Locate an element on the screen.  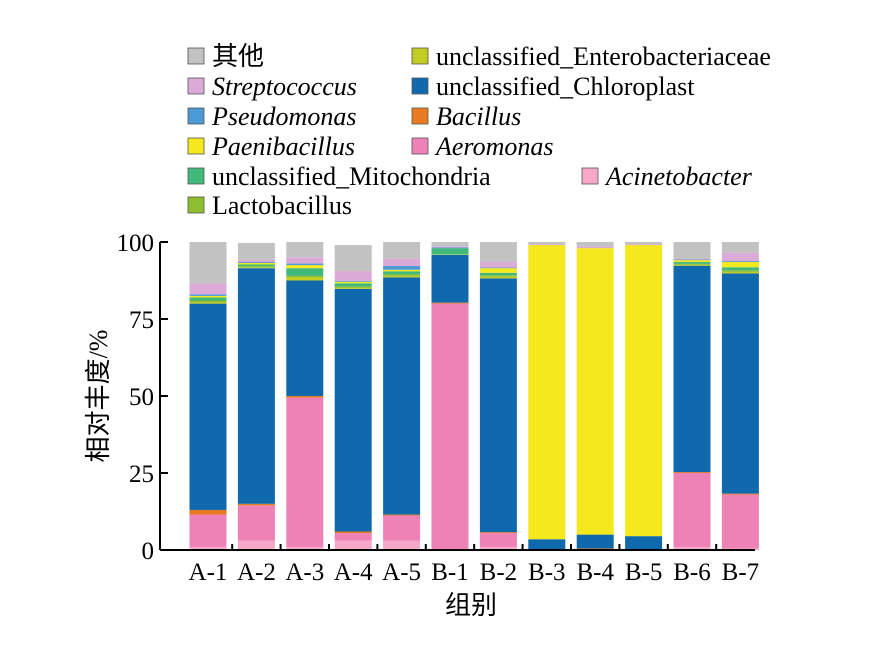
bar-a-5-aeromonas is located at coordinates (402, 528).